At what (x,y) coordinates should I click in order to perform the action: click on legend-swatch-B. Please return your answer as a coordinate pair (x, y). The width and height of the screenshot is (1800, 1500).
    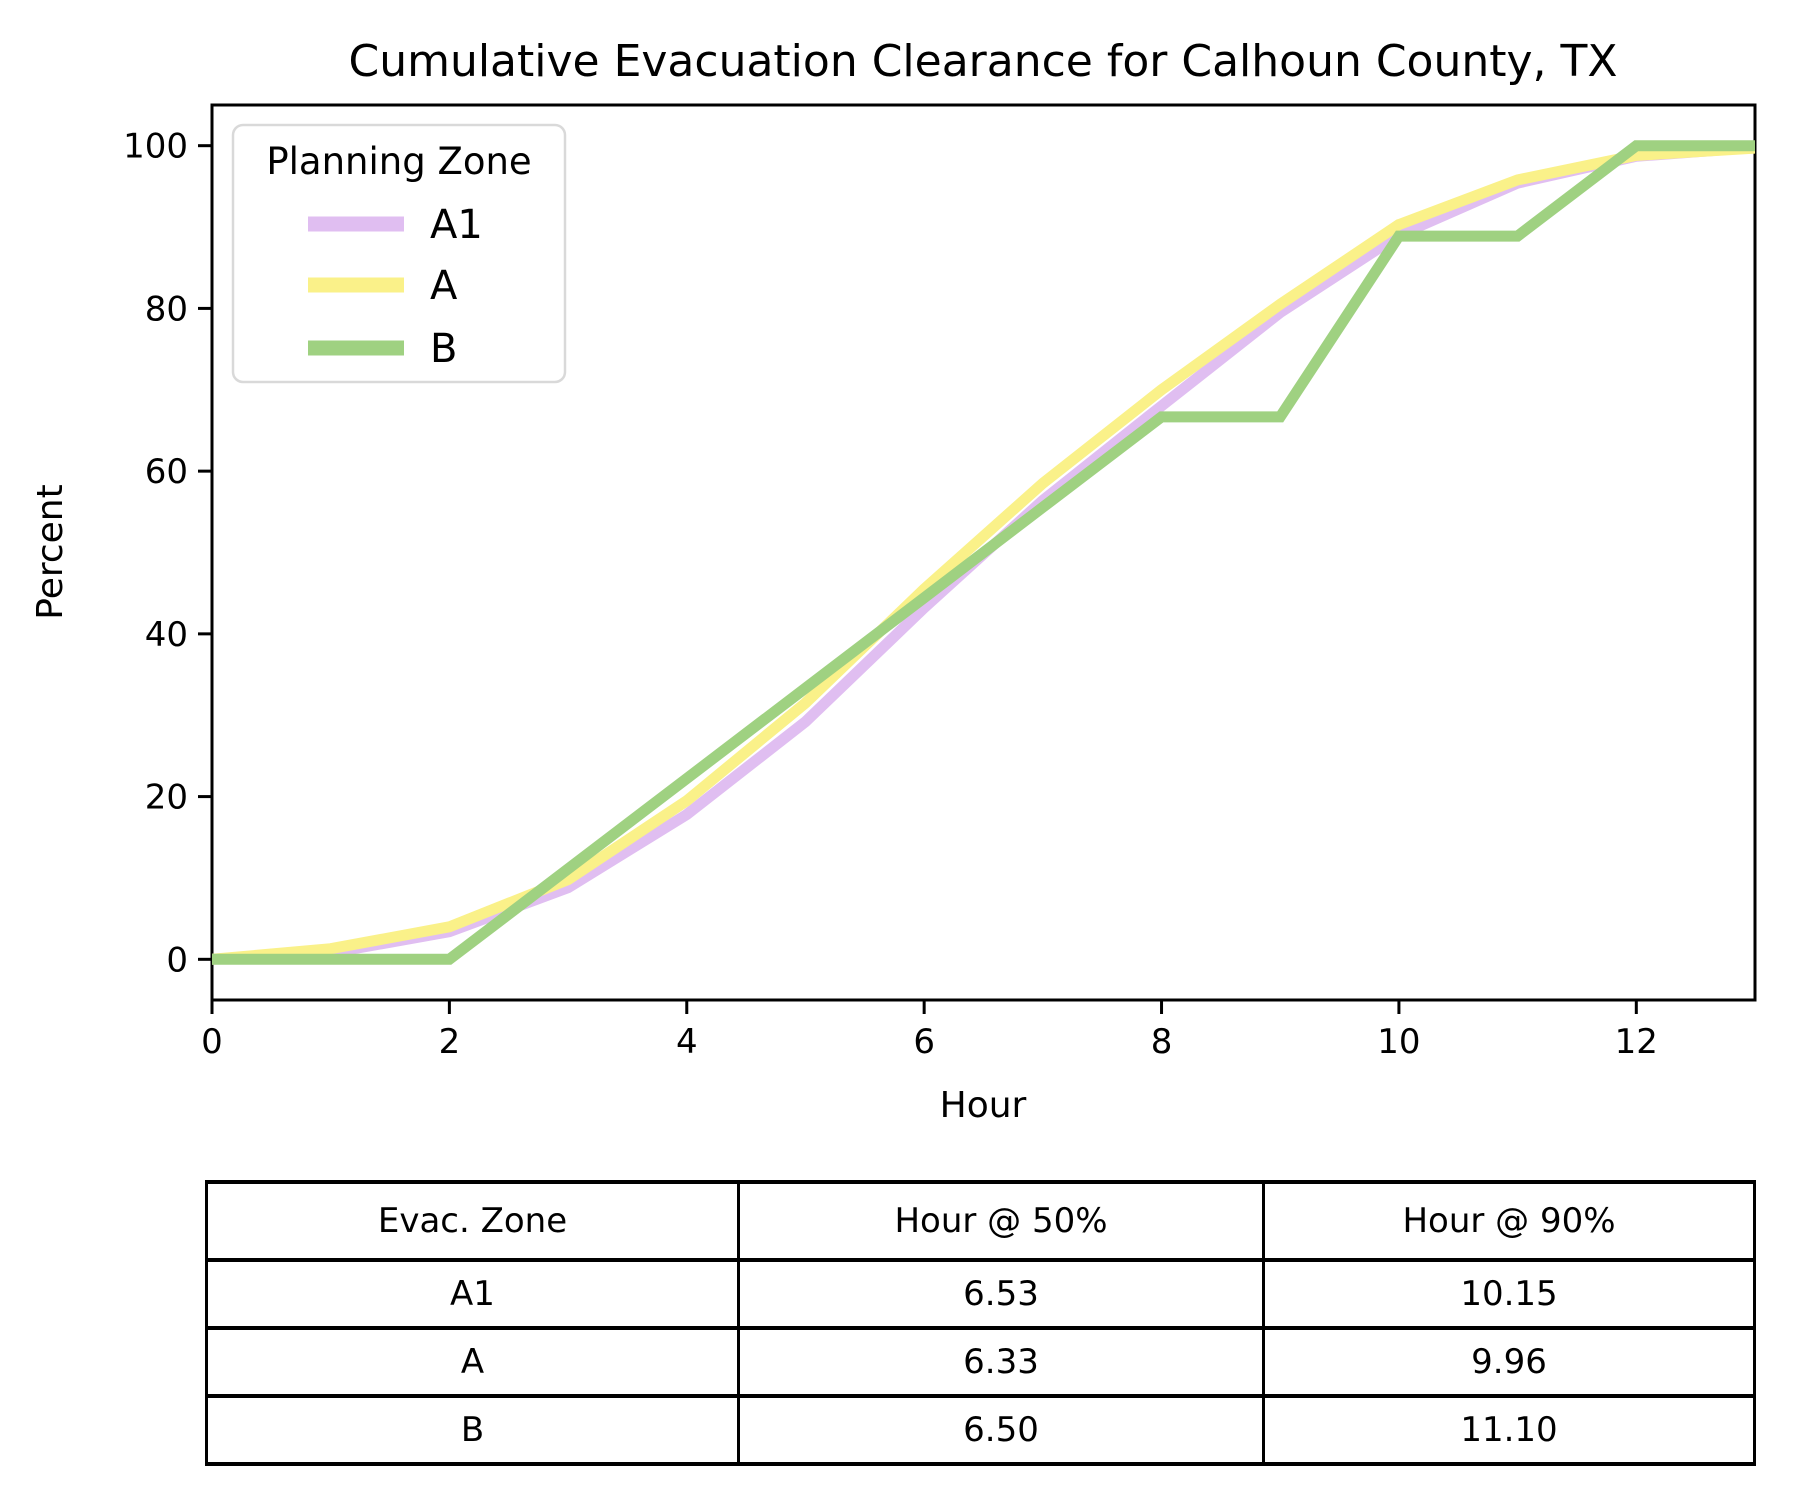
    Looking at the image, I should click on (356, 348).